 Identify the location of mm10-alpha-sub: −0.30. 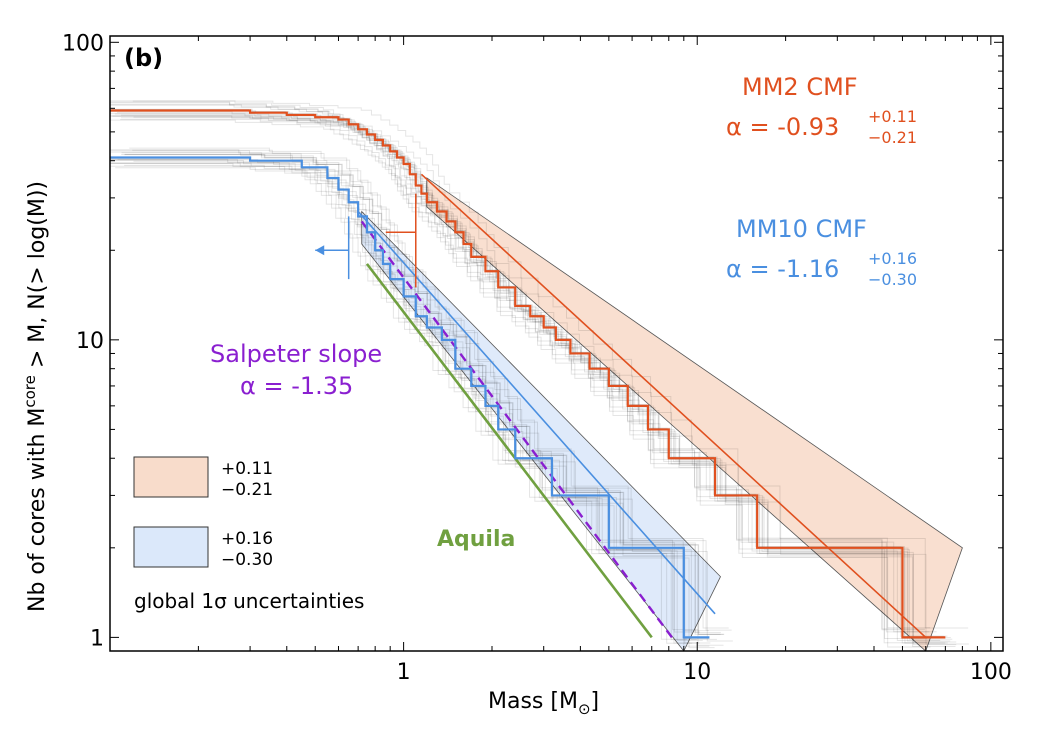
(892, 279).